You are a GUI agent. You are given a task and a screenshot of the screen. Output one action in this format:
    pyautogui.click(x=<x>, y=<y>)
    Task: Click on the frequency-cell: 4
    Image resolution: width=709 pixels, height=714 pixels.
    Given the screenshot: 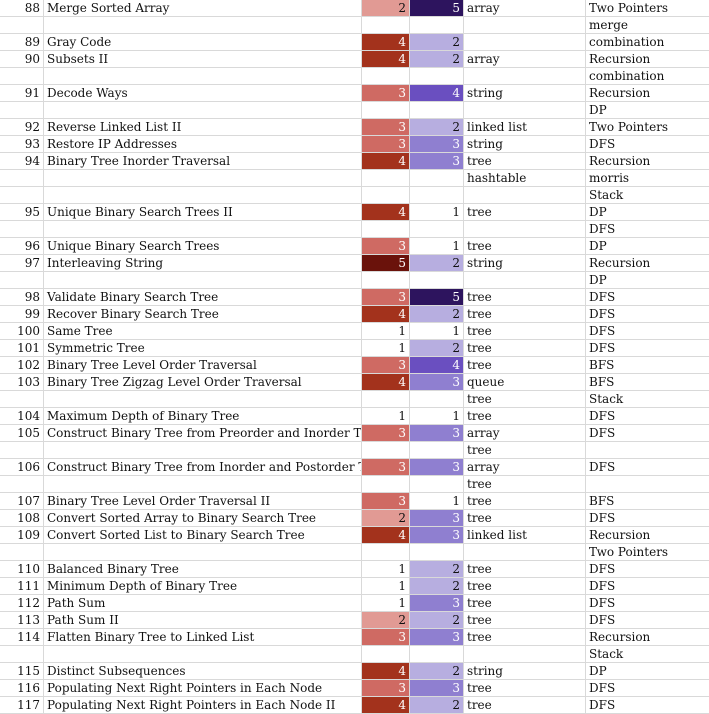 What is the action you would take?
    pyautogui.click(x=437, y=93)
    